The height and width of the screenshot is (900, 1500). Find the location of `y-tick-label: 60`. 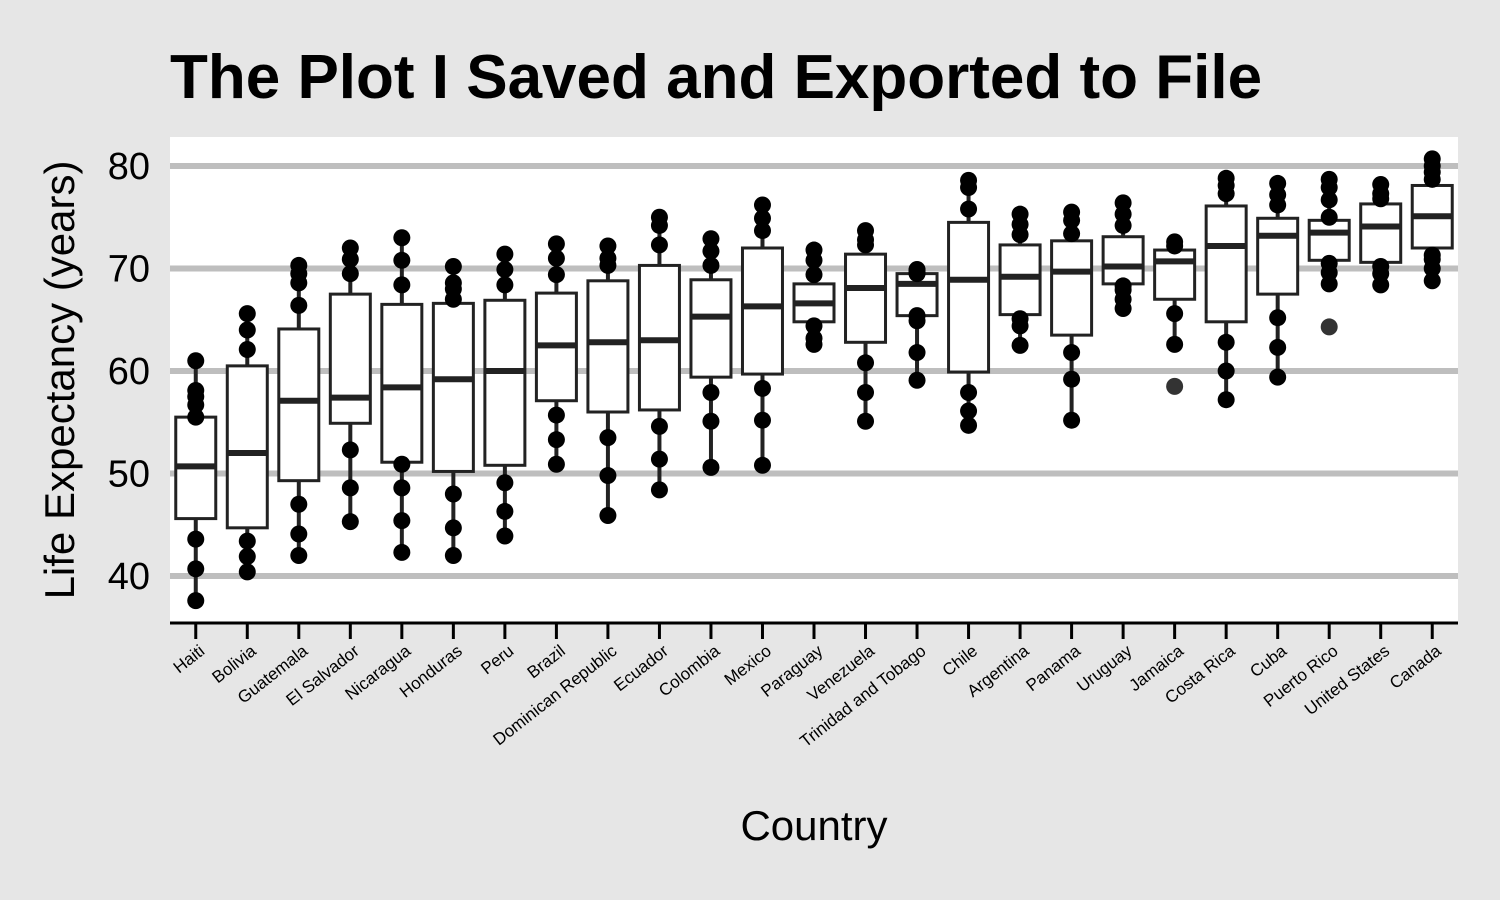

y-tick-label: 60 is located at coordinates (129, 372).